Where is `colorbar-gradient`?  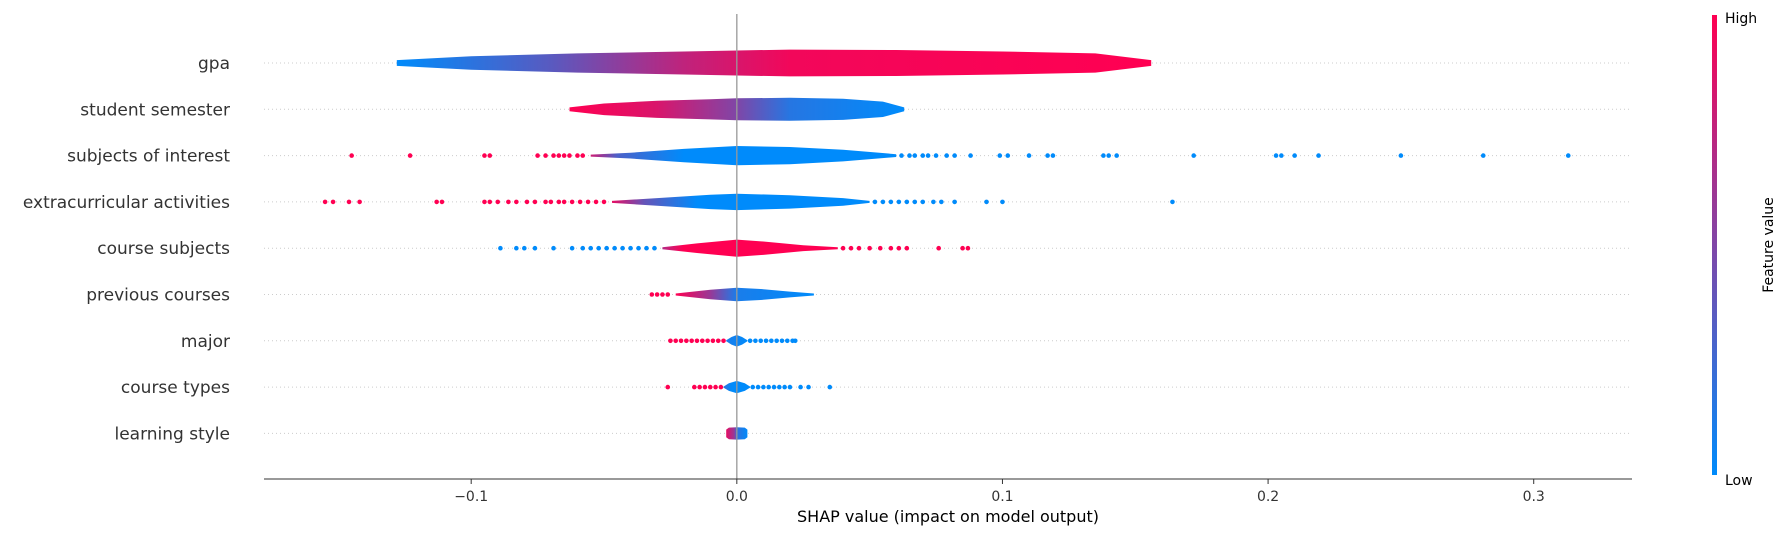 colorbar-gradient is located at coordinates (1714, 245).